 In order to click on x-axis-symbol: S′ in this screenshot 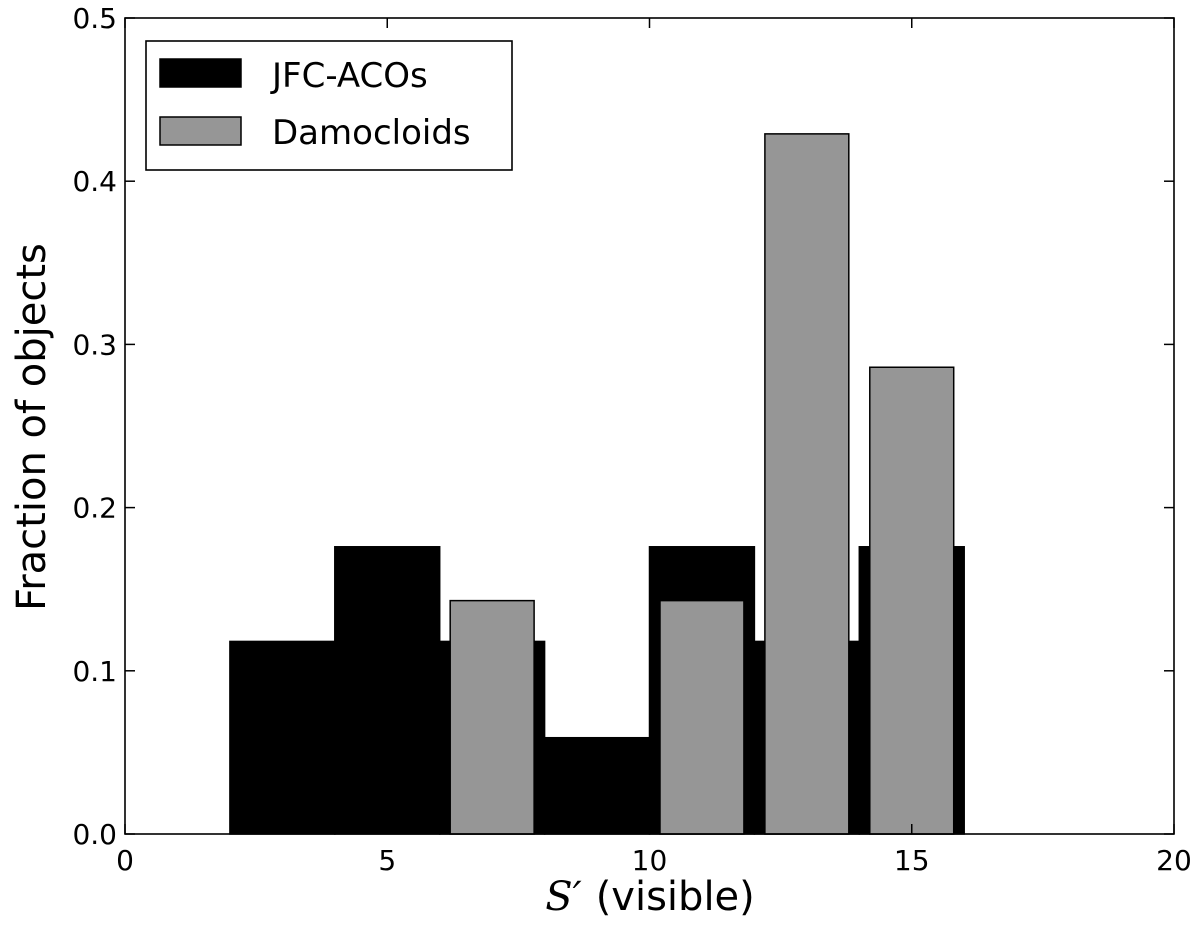, I will do `click(563, 897)`.